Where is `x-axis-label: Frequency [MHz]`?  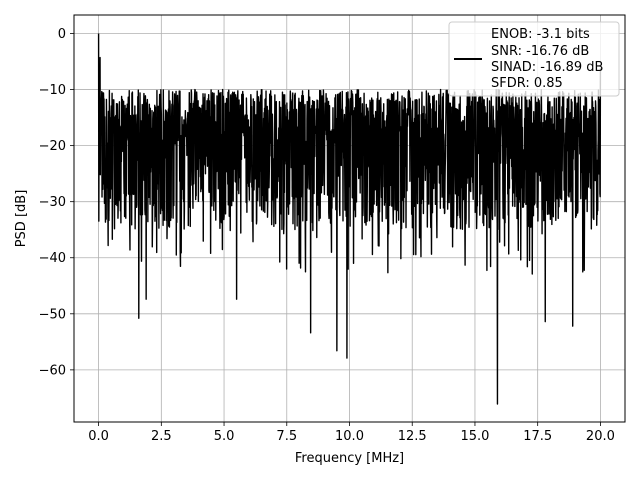
x-axis-label: Frequency [MHz] is located at coordinates (349, 458).